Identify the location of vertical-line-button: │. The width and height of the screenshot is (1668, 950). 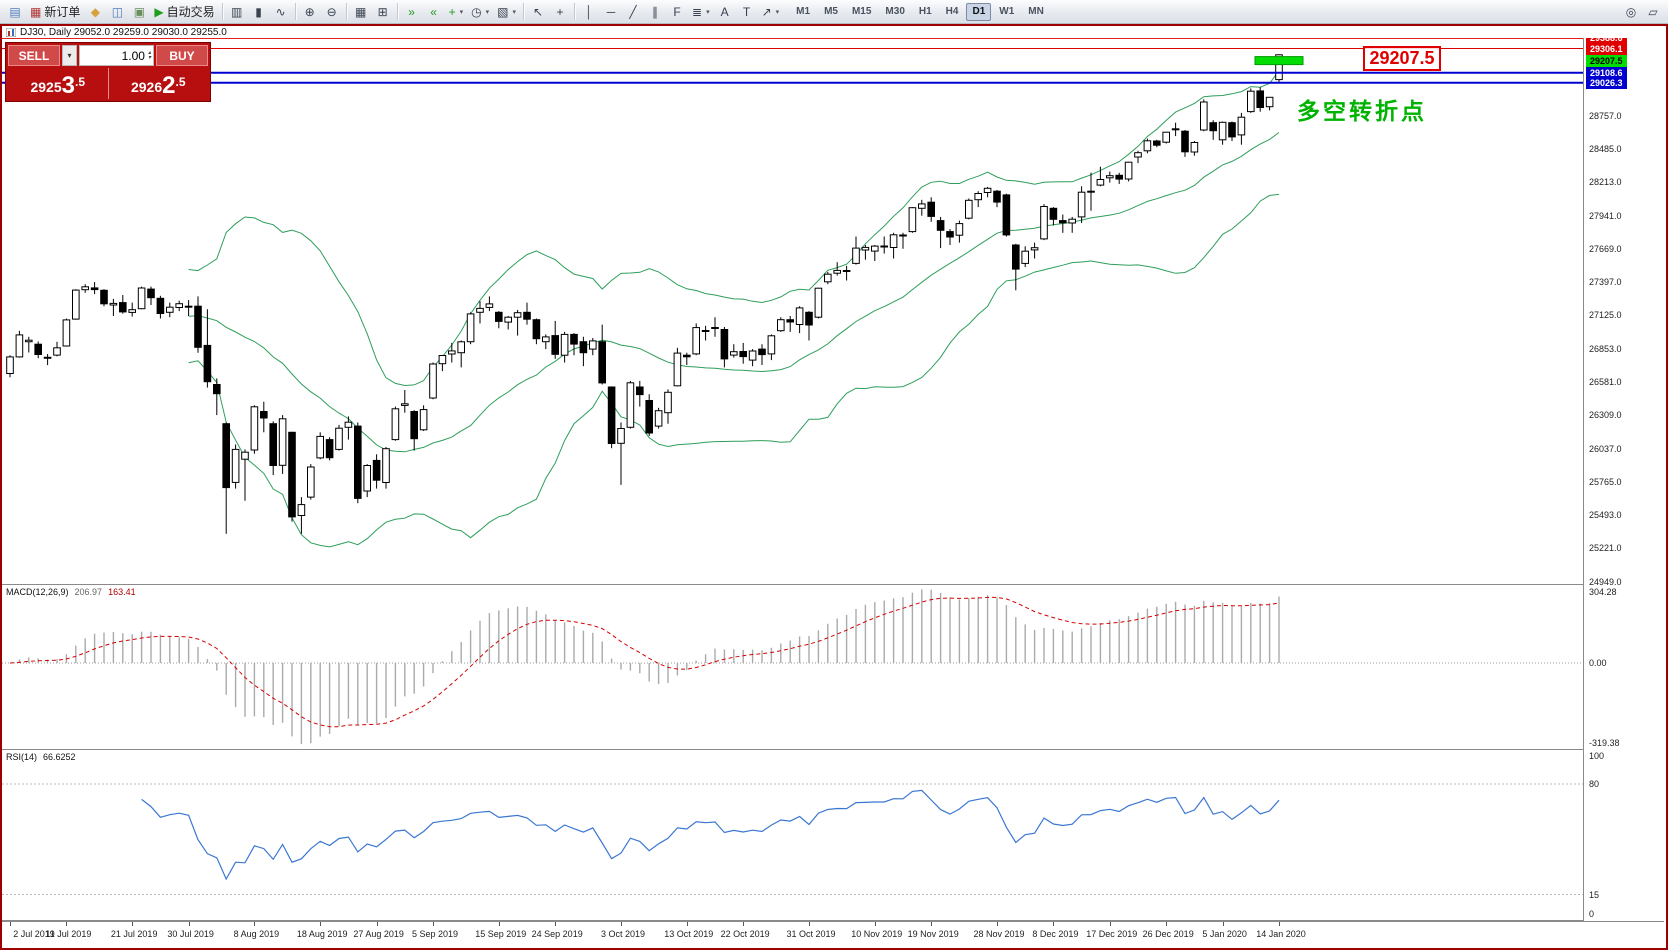
(589, 12).